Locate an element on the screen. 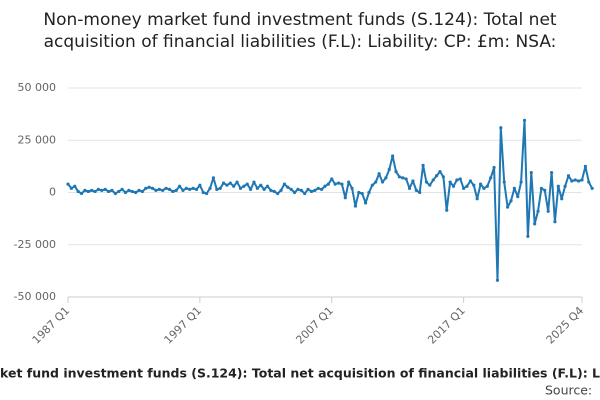 This screenshot has width=600, height=400. x-tick-label: 2007 Q1 is located at coordinates (314, 325).